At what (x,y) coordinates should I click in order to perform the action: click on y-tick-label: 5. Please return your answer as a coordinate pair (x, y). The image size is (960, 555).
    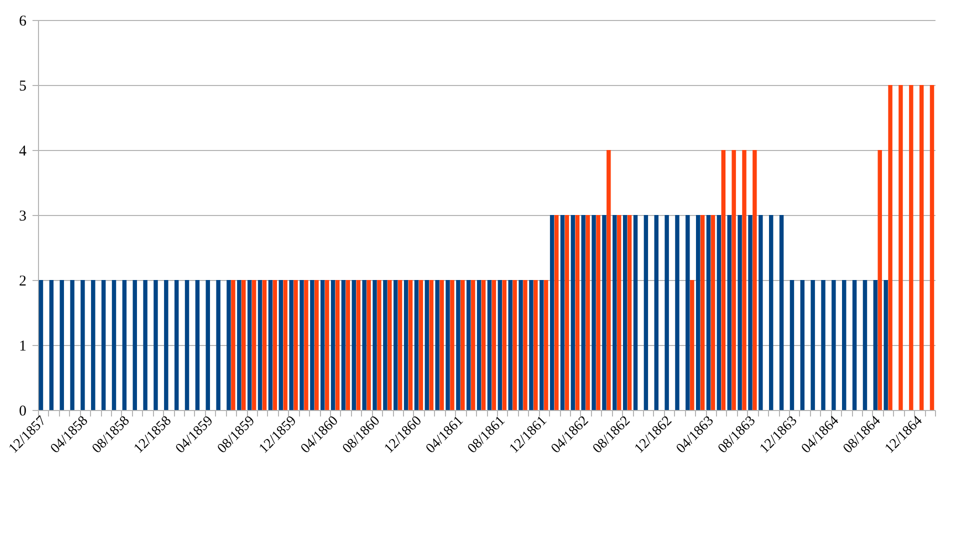
    Looking at the image, I should click on (22, 86).